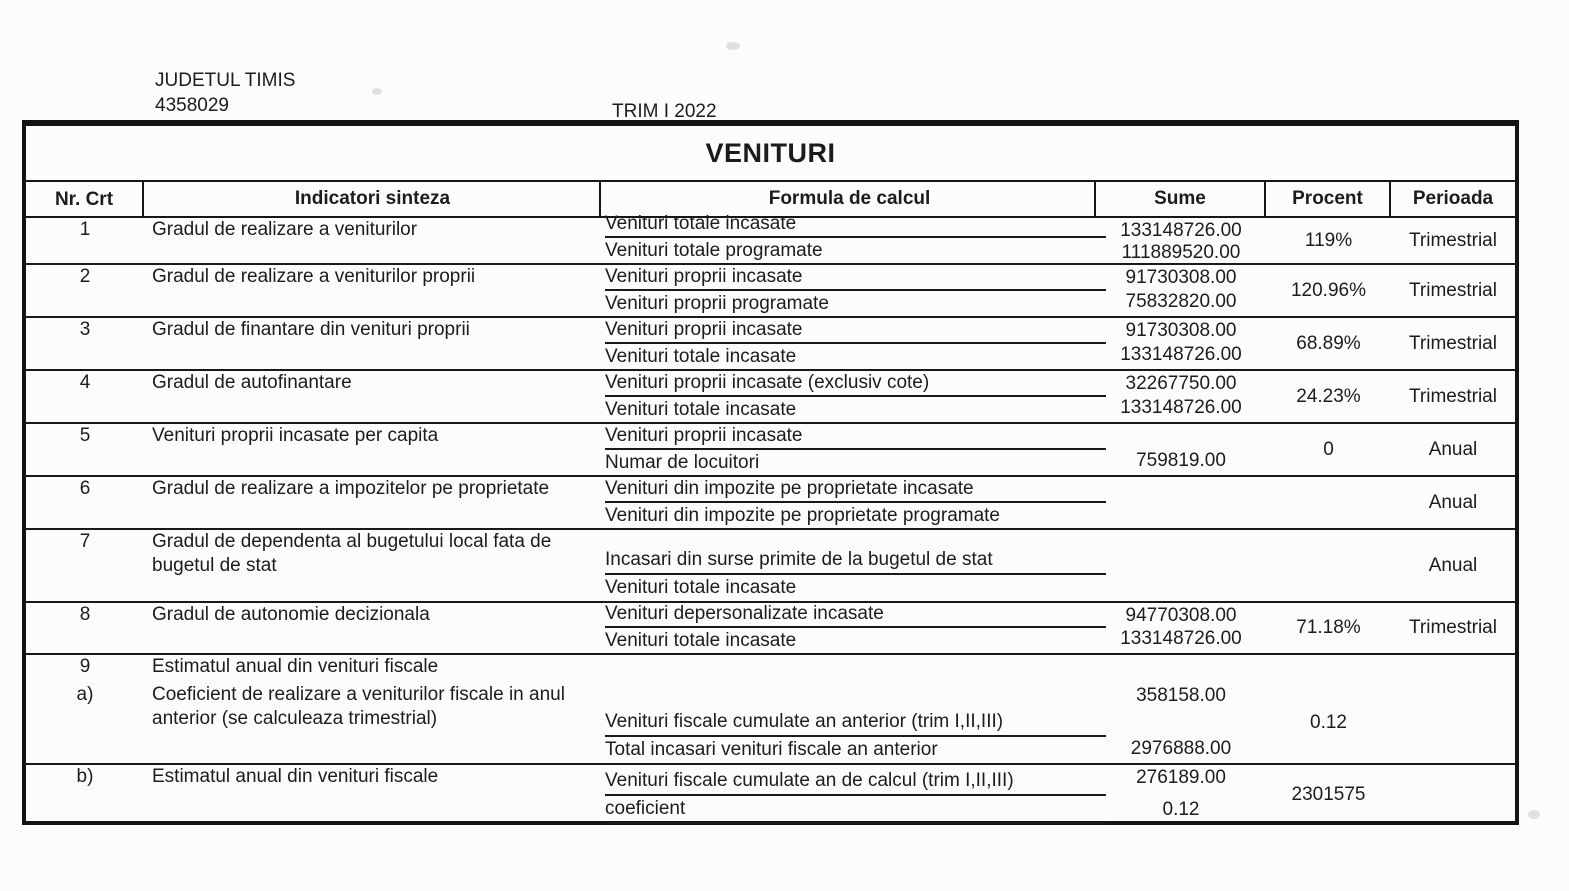 The image size is (1569, 891). I want to click on sum-denominator: 759819.00, so click(1181, 460).